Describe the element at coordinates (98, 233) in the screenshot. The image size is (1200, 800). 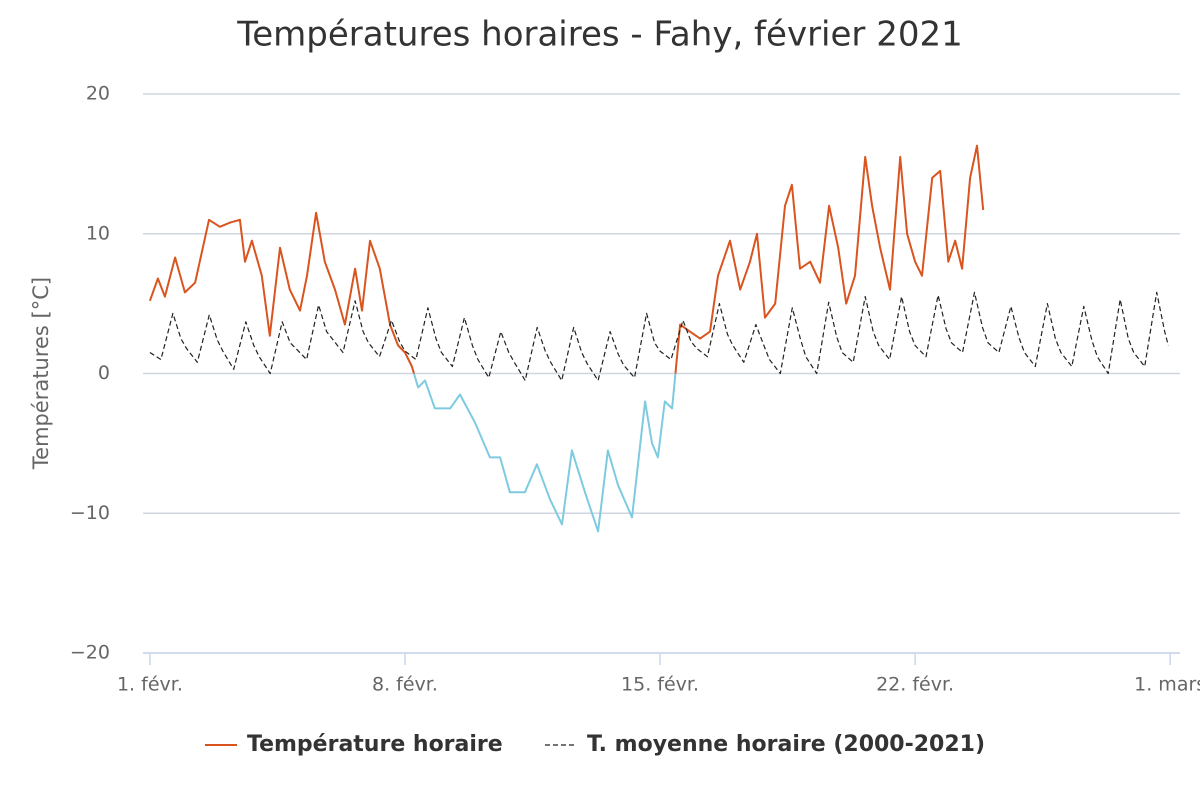
I see `y-tick-label: 10` at that location.